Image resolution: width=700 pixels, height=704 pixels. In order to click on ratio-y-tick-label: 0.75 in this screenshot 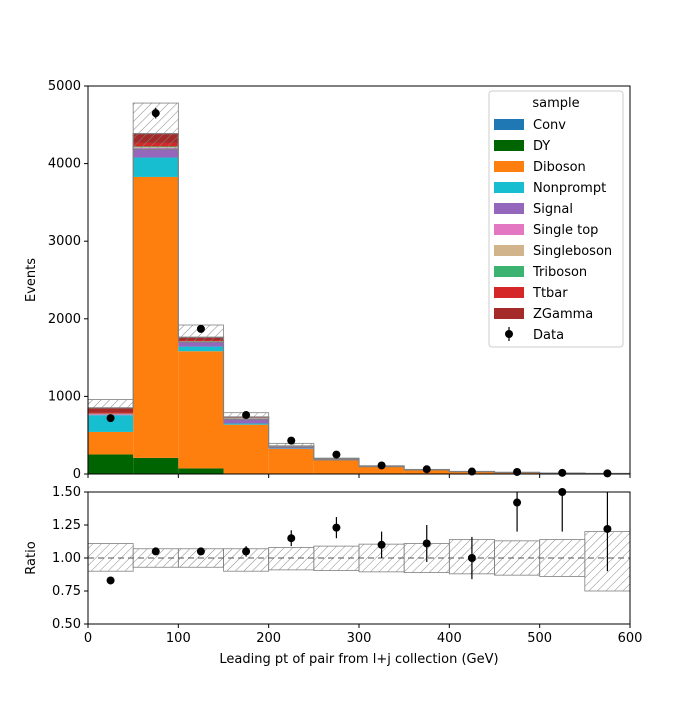, I will do `click(66, 591)`.